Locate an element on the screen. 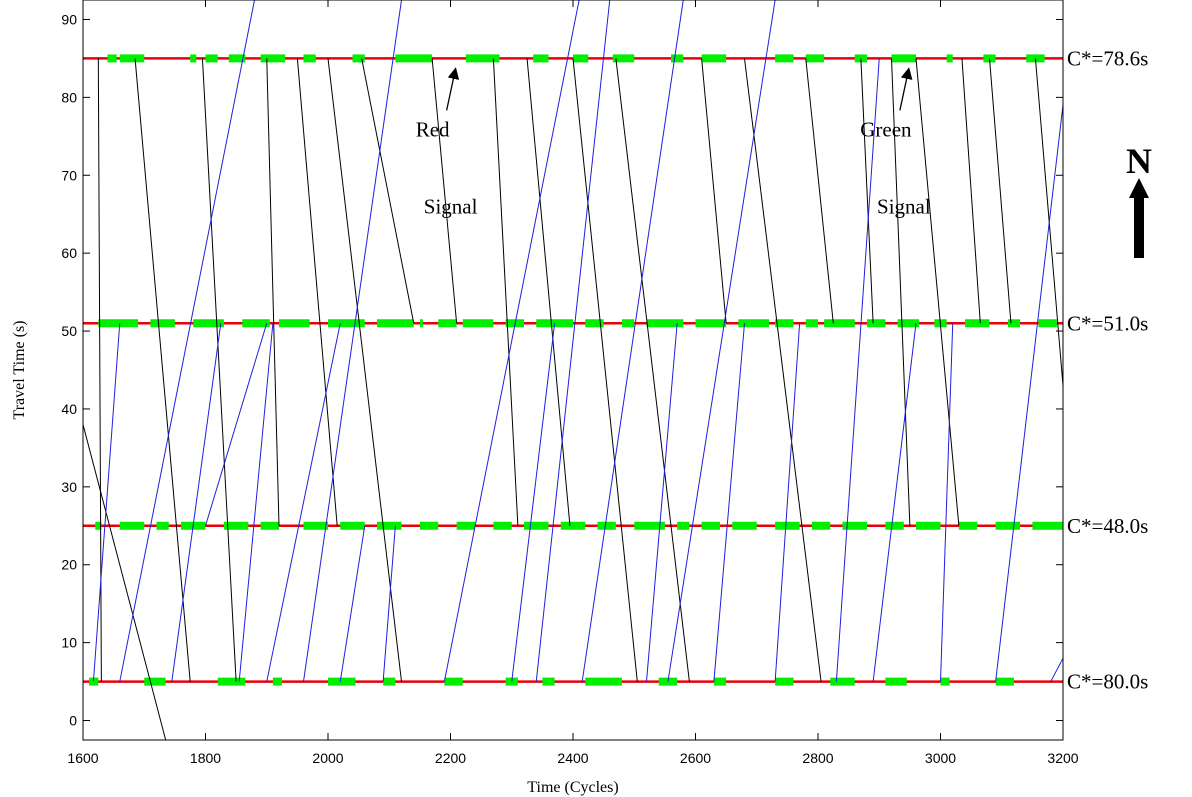 This screenshot has width=1192, height=797. y-tick-label: 50 is located at coordinates (69, 331).